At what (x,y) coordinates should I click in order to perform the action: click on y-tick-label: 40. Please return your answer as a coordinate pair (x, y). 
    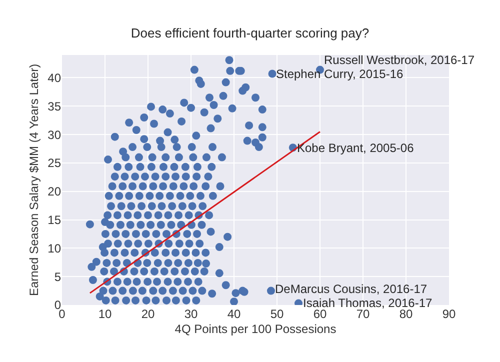
    Looking at the image, I should click on (55, 77).